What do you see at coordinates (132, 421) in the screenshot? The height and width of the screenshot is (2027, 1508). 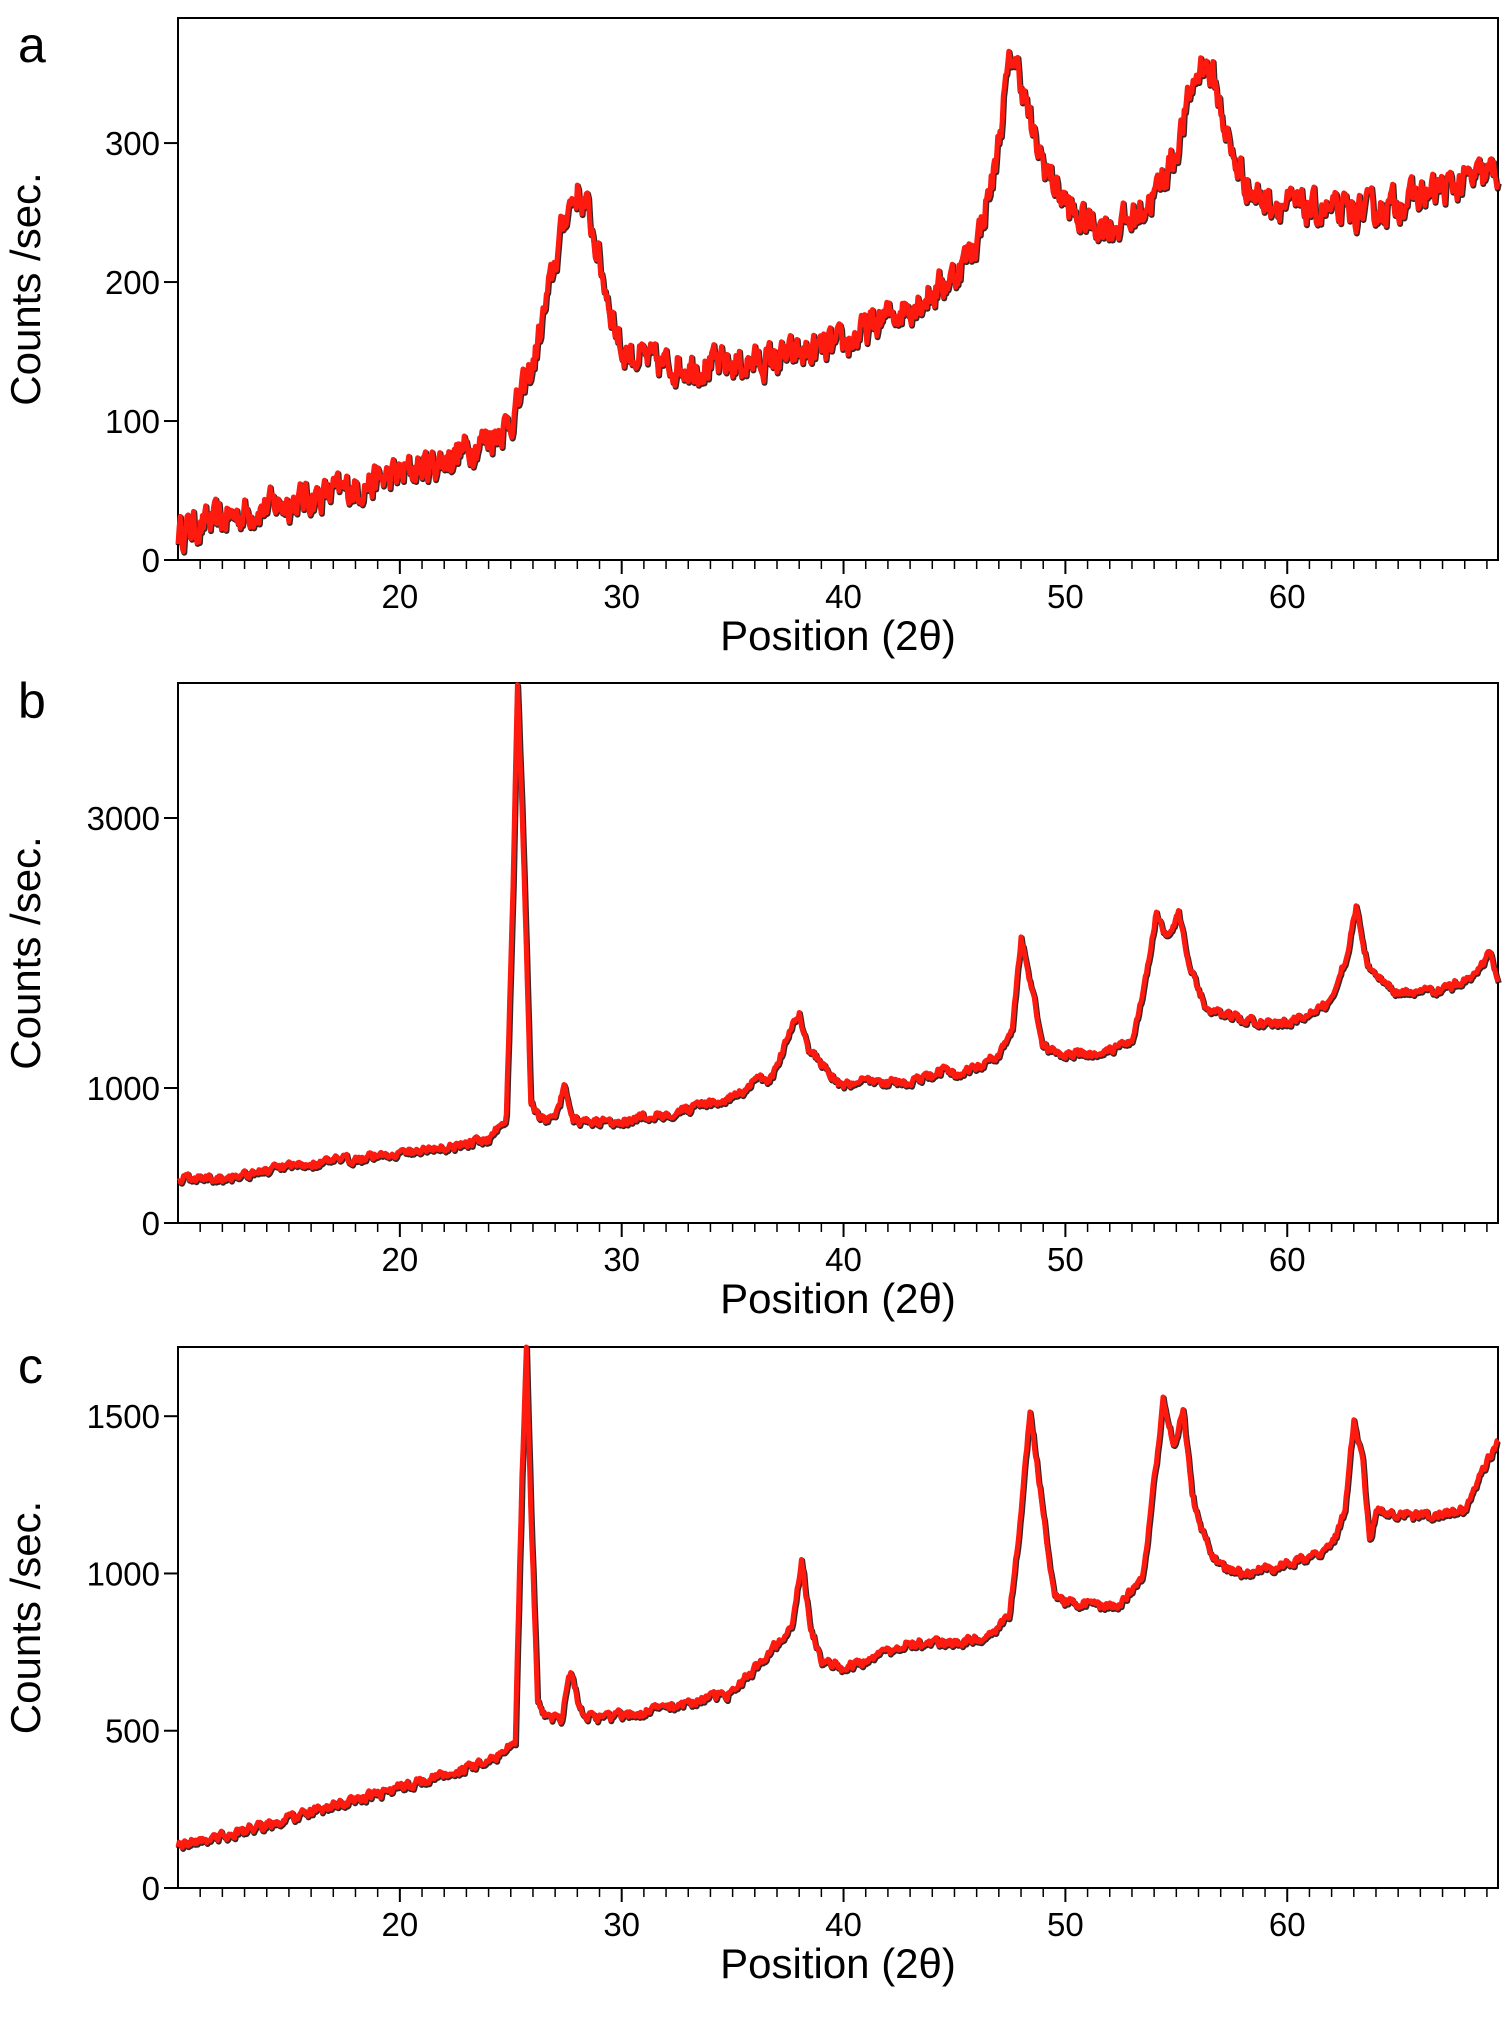 I see `y-tick-label: 100` at bounding box center [132, 421].